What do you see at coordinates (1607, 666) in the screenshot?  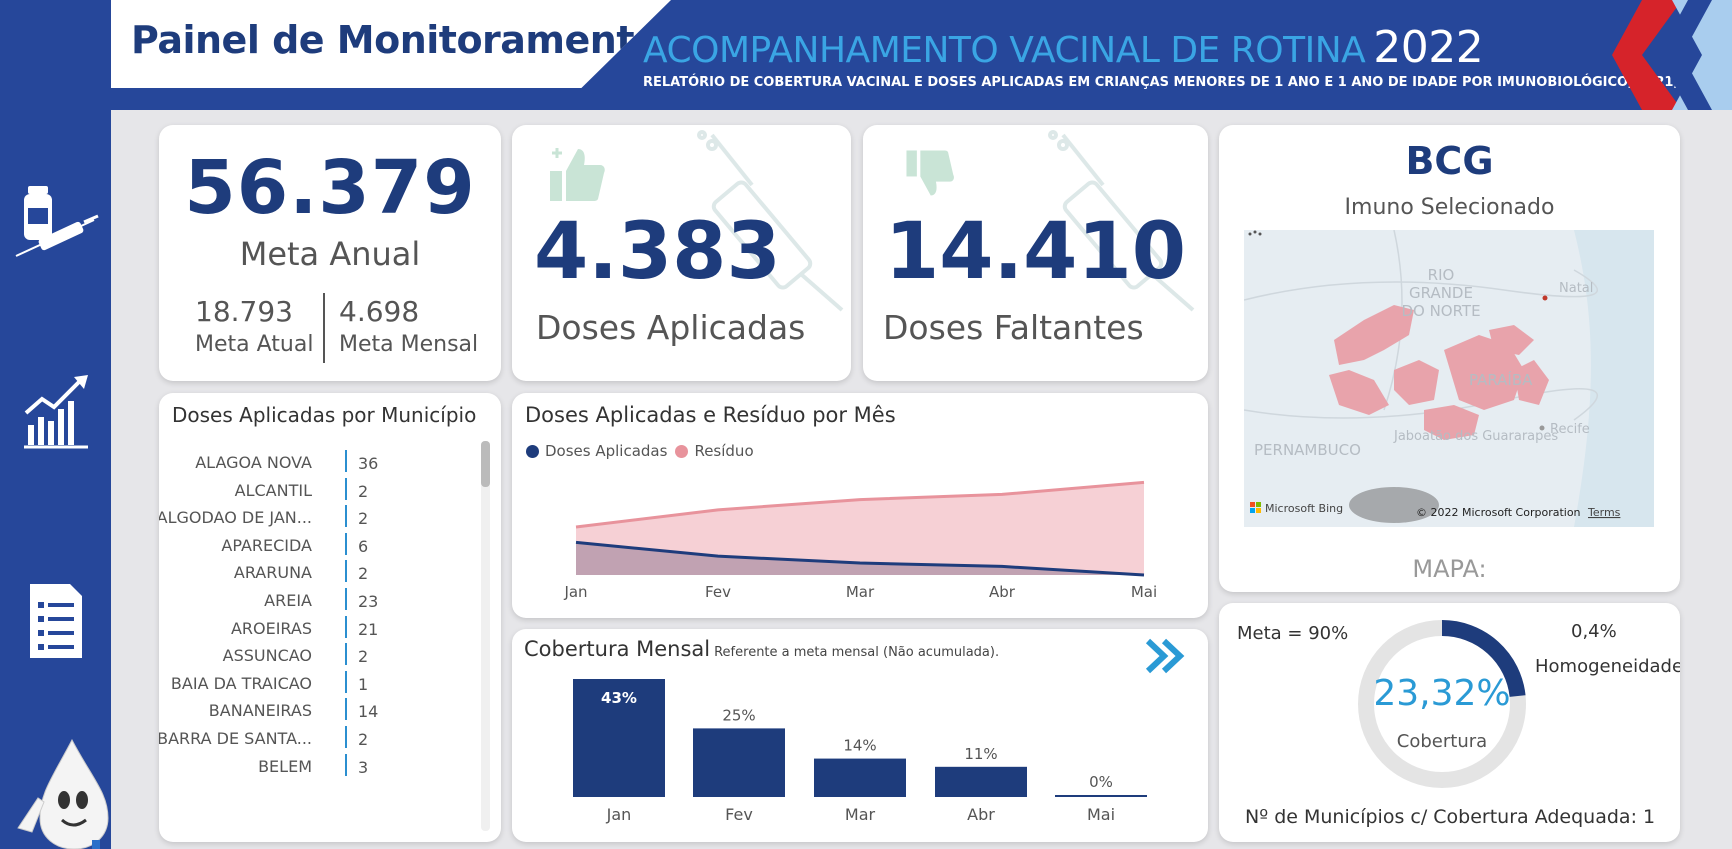 I see `homogeneidade-label: Homogeneidade` at bounding box center [1607, 666].